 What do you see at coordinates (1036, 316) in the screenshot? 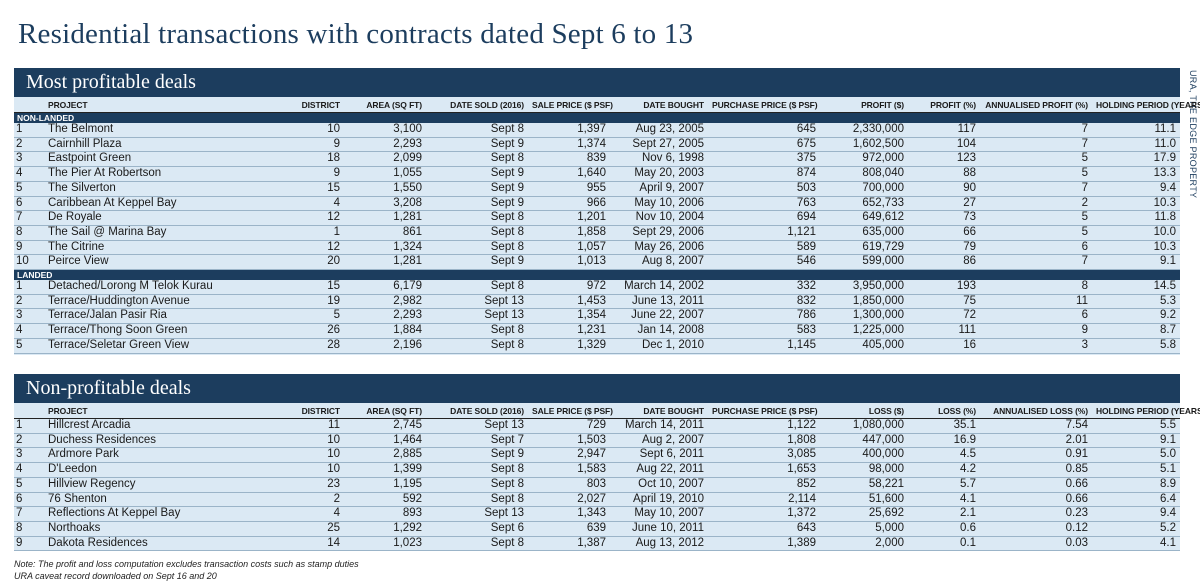
I see `table-cell: 6` at bounding box center [1036, 316].